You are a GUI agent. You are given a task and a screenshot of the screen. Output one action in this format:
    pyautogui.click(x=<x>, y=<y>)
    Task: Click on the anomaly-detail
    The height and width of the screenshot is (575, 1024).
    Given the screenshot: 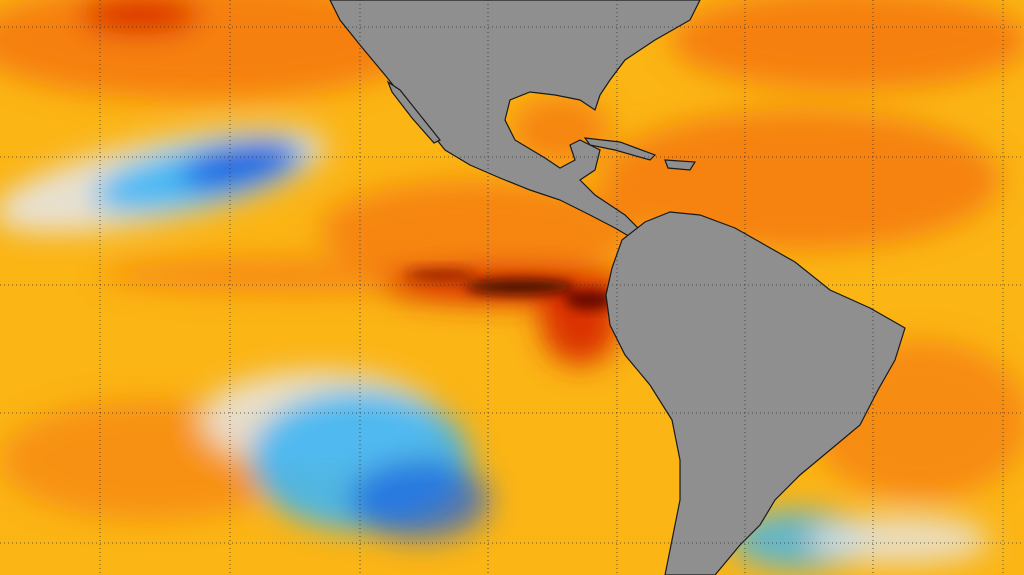 What is the action you would take?
    pyautogui.click(x=510, y=289)
    